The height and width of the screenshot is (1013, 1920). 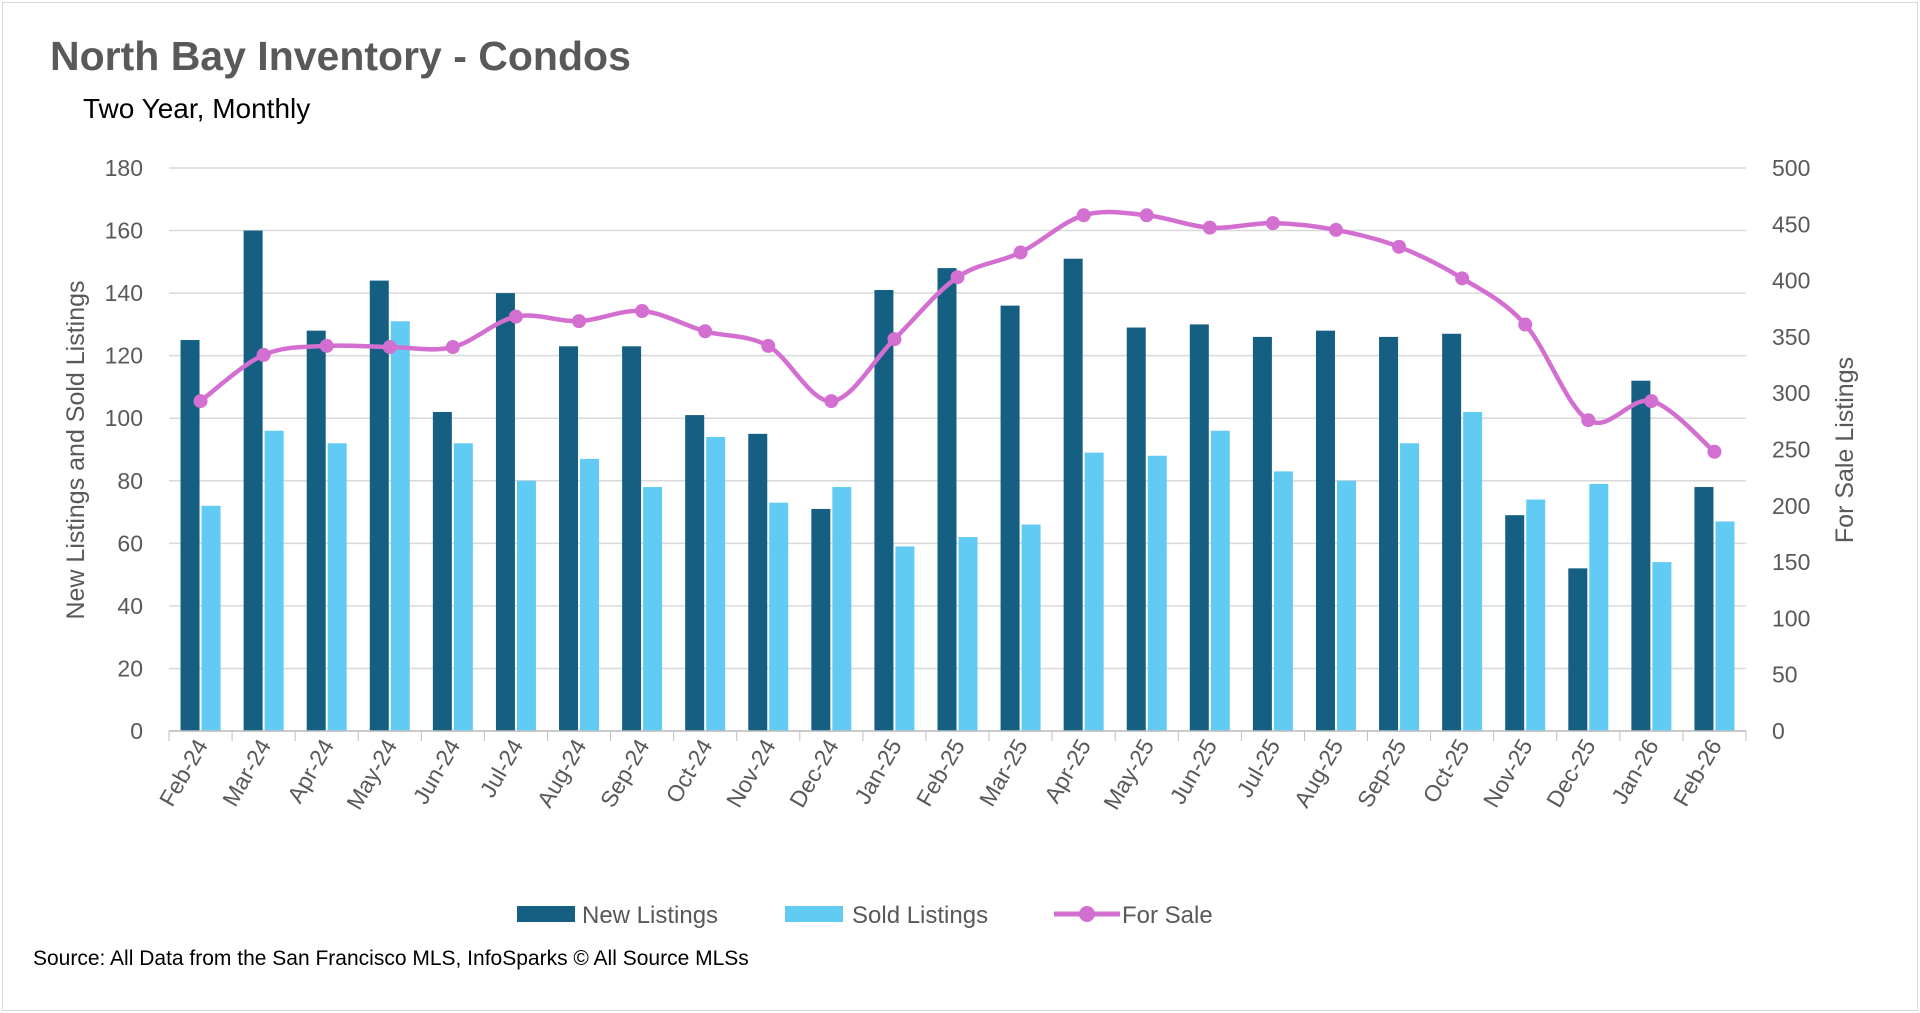 What do you see at coordinates (310, 770) in the screenshot?
I see `x-tick-label: Apr-24` at bounding box center [310, 770].